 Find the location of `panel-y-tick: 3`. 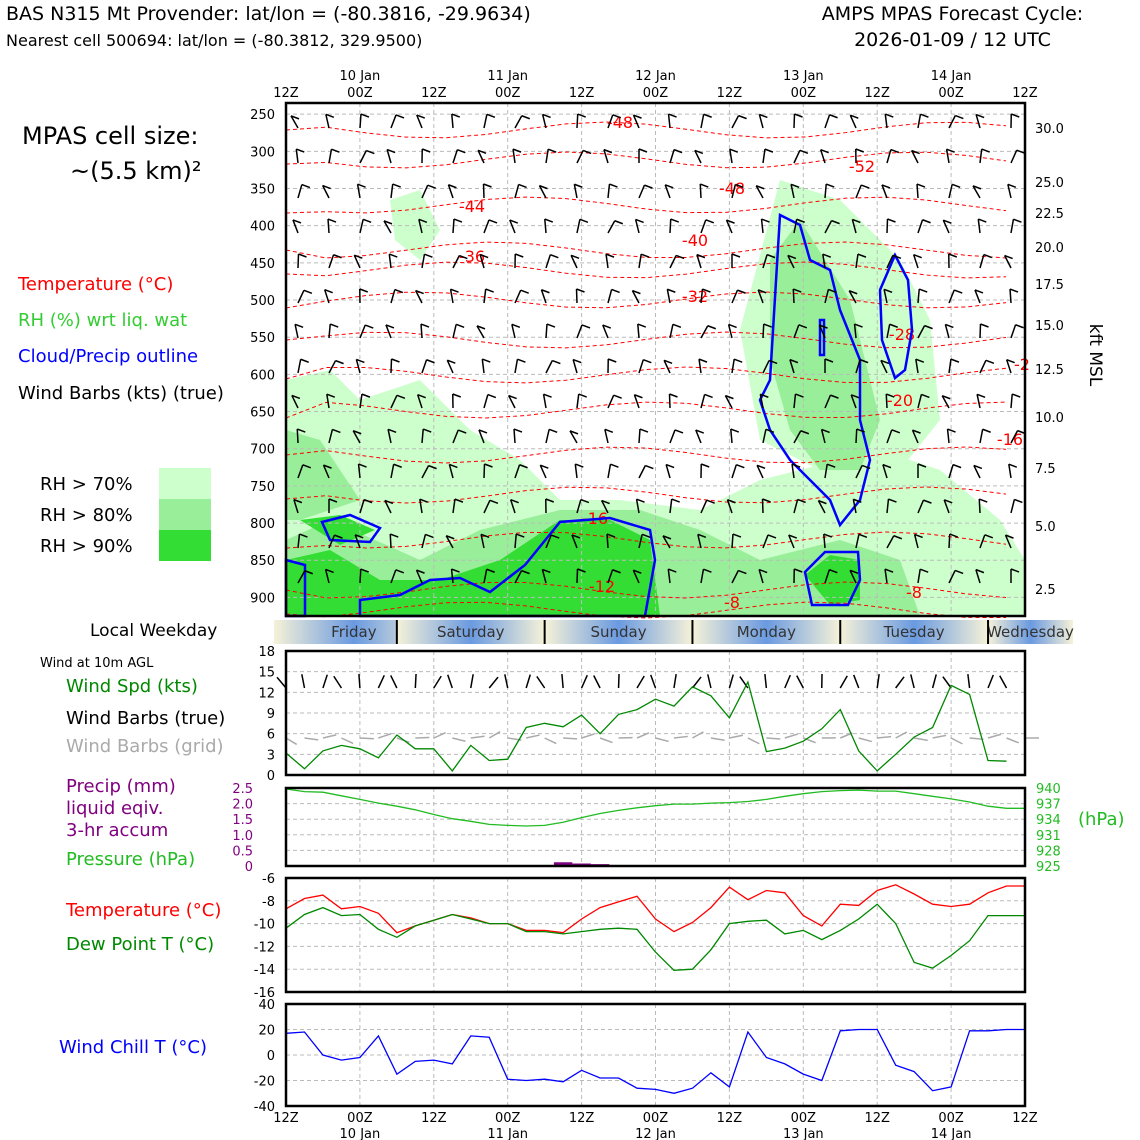

panel-y-tick: 3 is located at coordinates (271, 755).